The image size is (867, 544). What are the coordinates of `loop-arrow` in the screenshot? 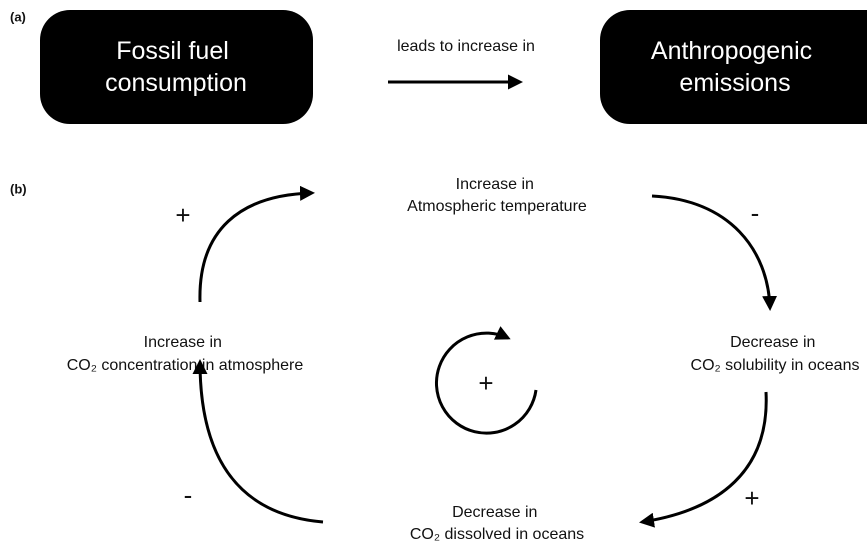 It's located at (486, 380).